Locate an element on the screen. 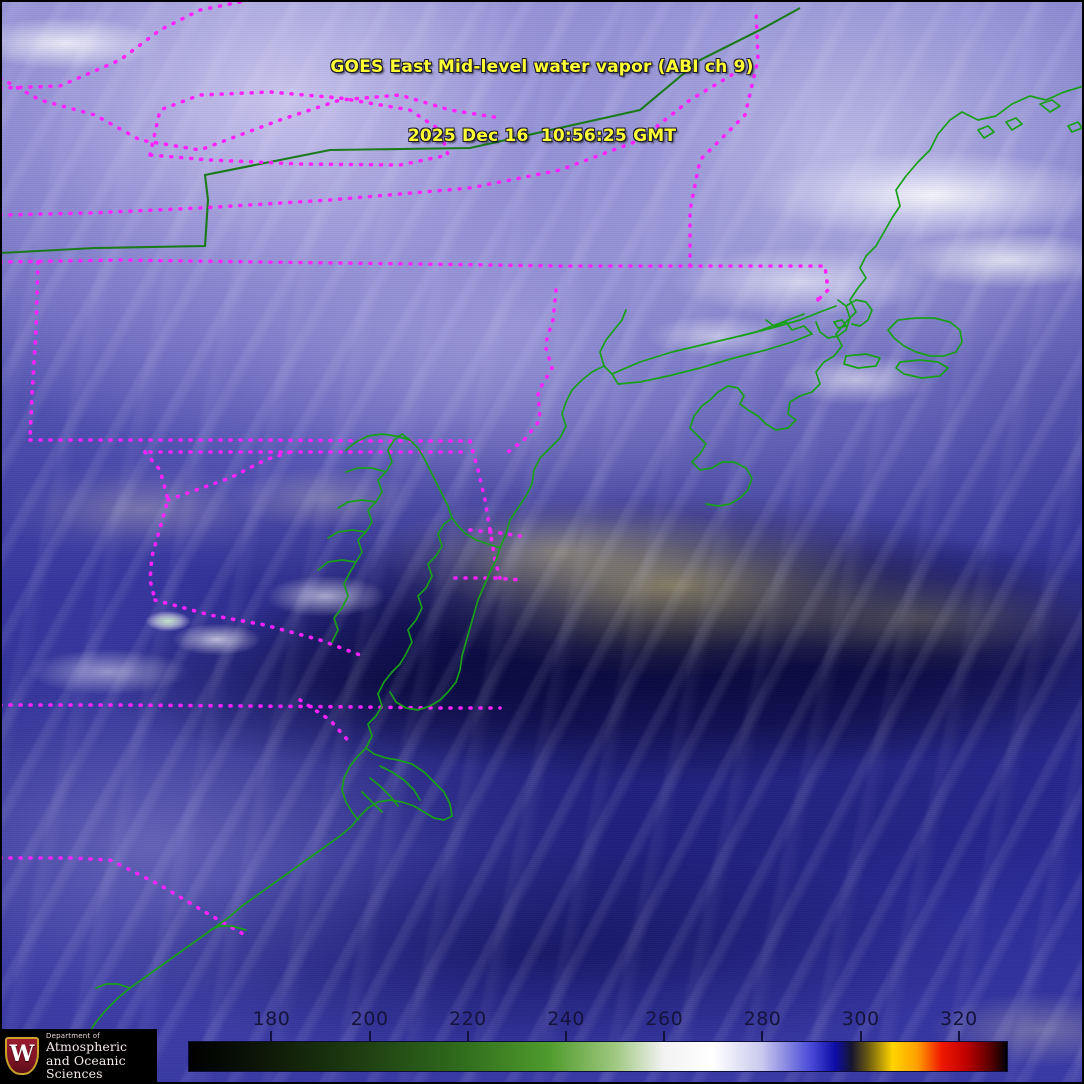 This screenshot has width=1084, height=1084. crest-w-letter: W is located at coordinates (22, 1053).